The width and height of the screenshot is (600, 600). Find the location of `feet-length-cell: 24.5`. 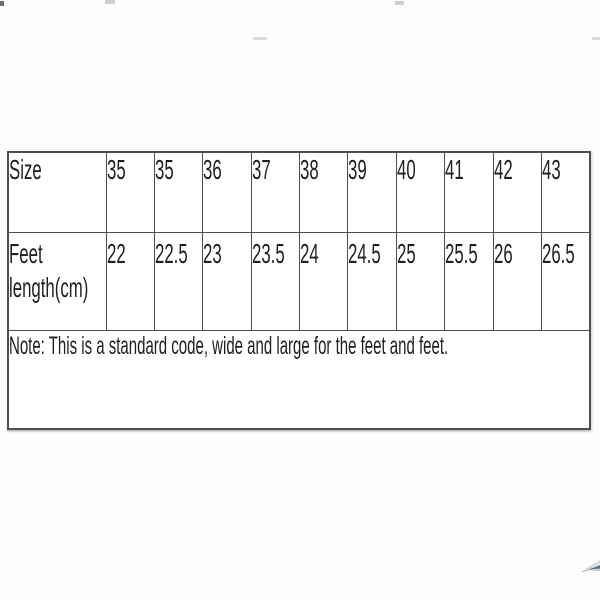

feet-length-cell: 24.5 is located at coordinates (372, 281).